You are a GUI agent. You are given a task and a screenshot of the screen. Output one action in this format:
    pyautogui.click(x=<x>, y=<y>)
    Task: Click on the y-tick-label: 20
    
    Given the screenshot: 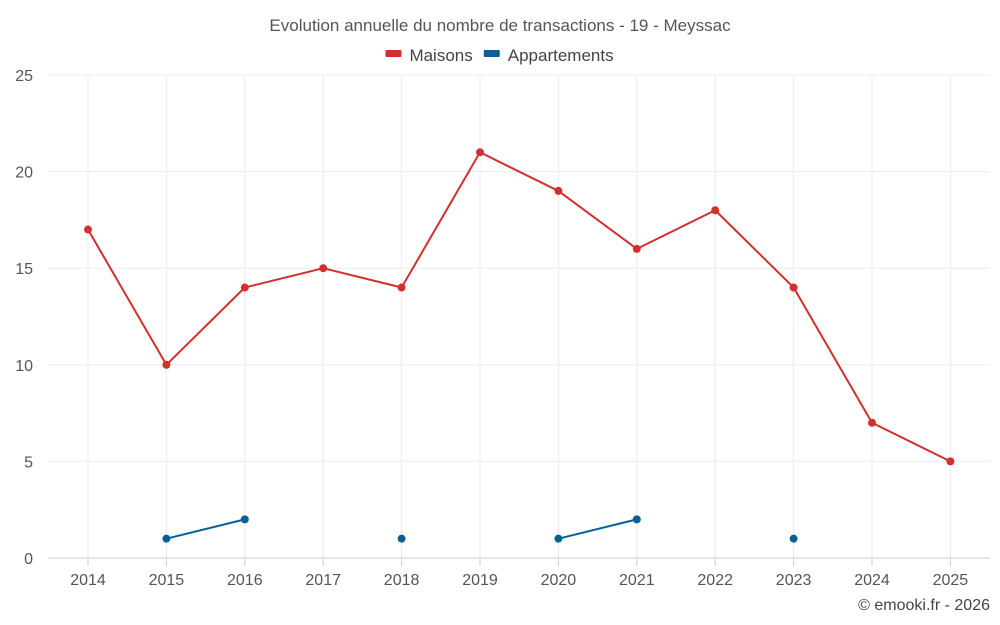 What is the action you would take?
    pyautogui.click(x=24, y=173)
    